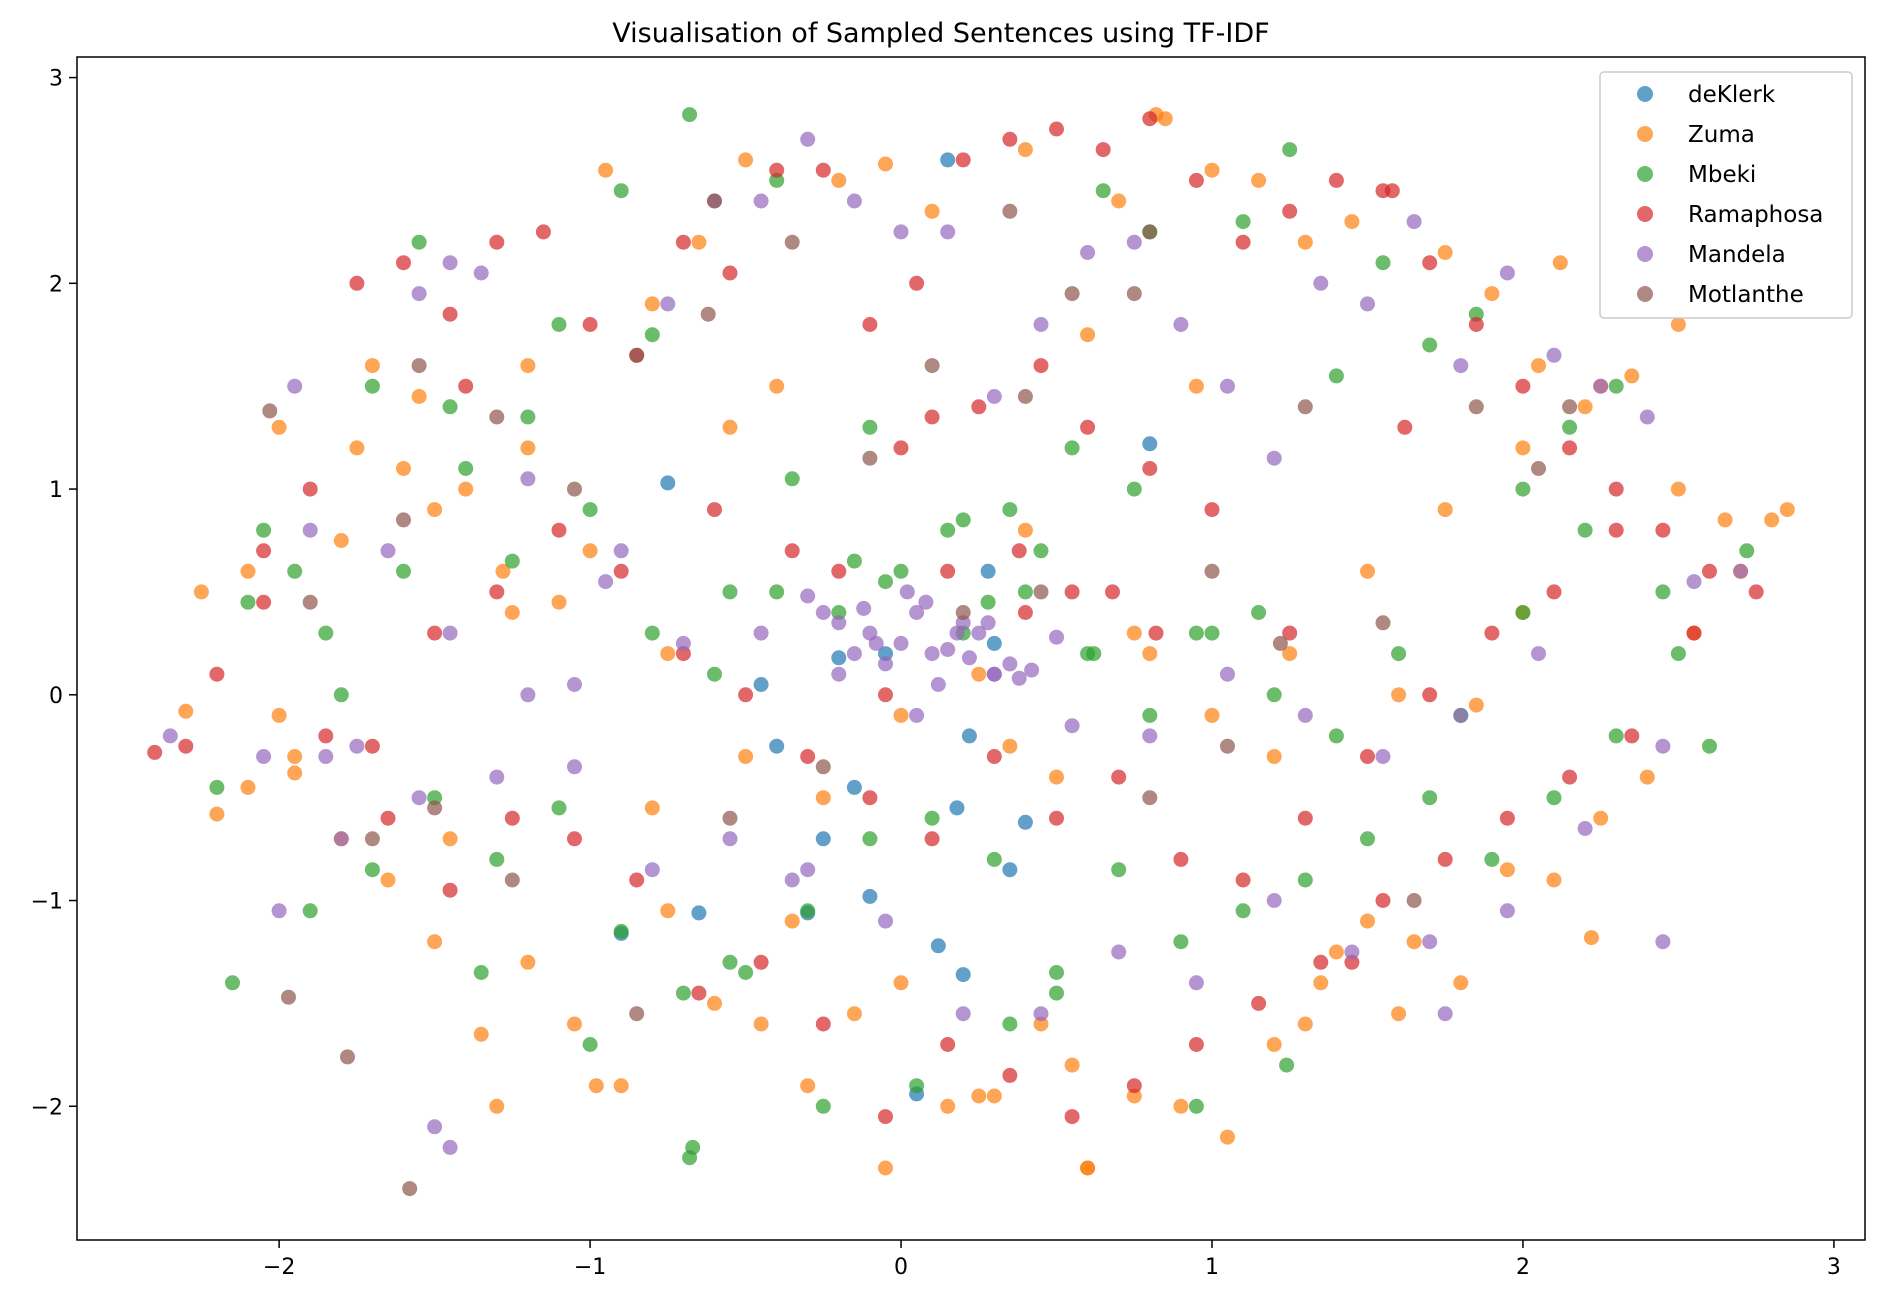  What do you see at coordinates (1212, 1267) in the screenshot?
I see `x-tick-label: 1` at bounding box center [1212, 1267].